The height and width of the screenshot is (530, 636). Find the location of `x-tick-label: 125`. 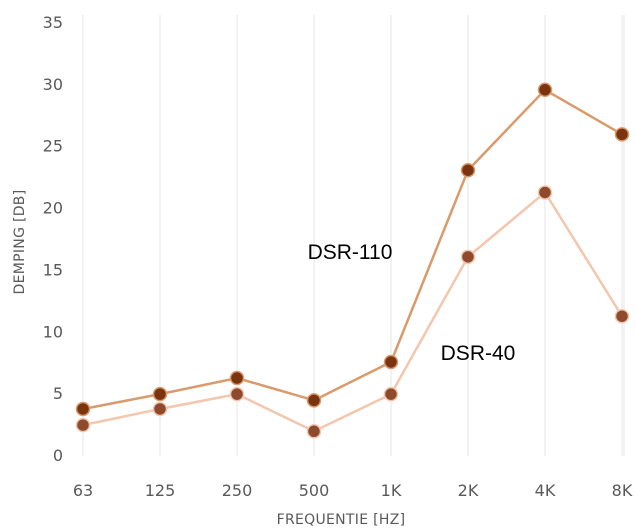

x-tick-label: 125 is located at coordinates (160, 490).